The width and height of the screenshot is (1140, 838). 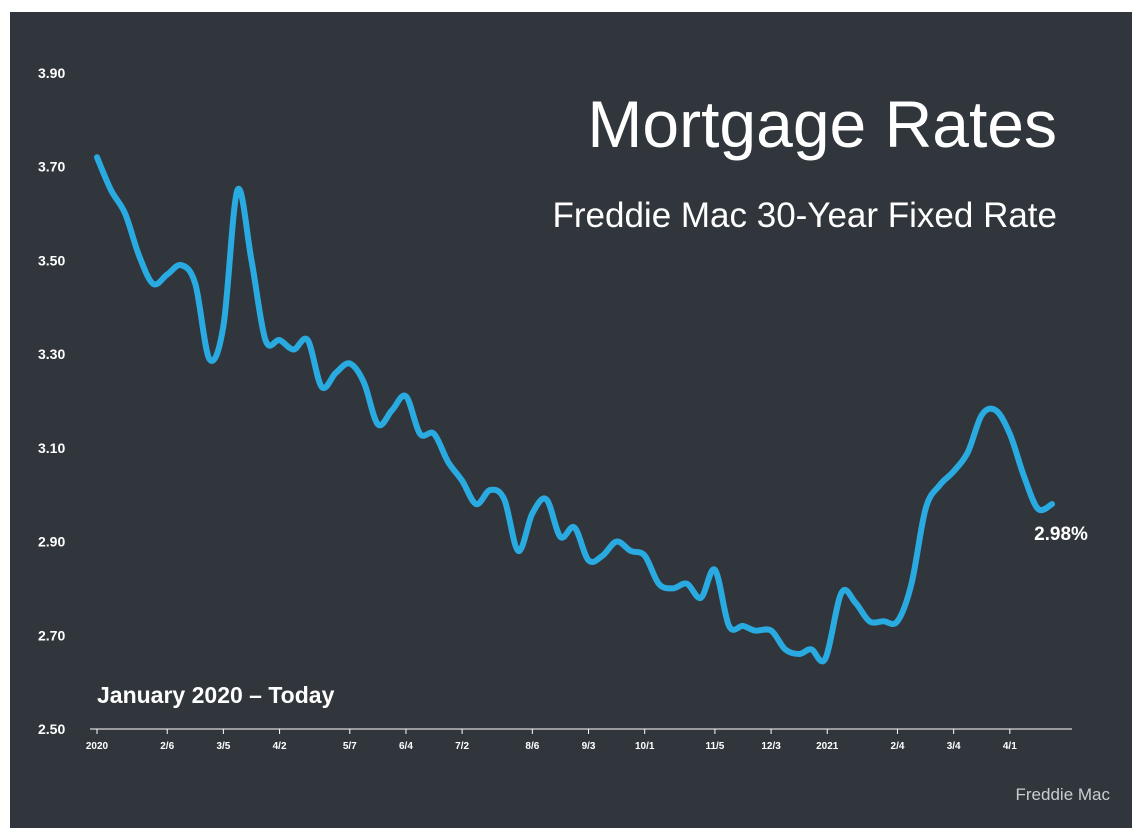 I want to click on x-tick-label: 5/7, so click(x=350, y=746).